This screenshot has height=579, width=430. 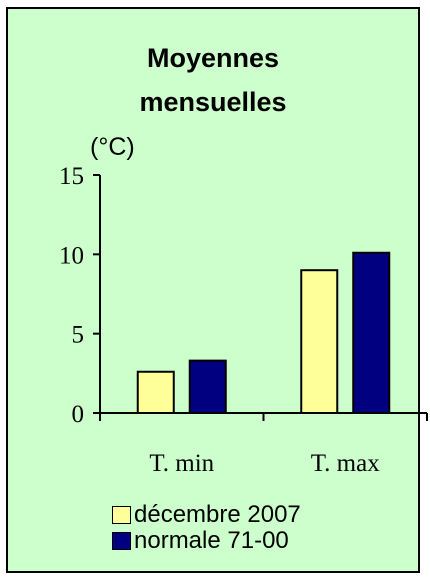 What do you see at coordinates (345, 463) in the screenshot?
I see `x-category-label-1: T. max` at bounding box center [345, 463].